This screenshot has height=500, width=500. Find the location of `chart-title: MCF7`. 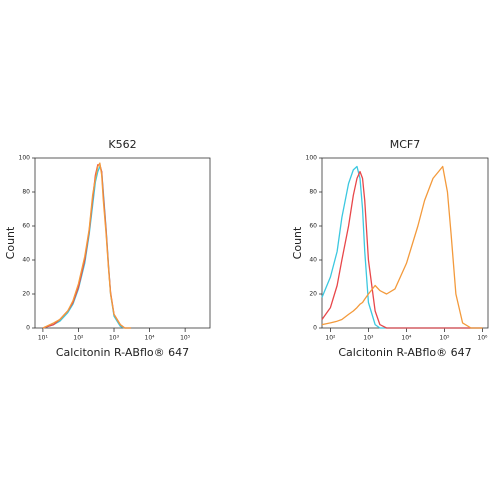

chart-title: MCF7 is located at coordinates (405, 144).